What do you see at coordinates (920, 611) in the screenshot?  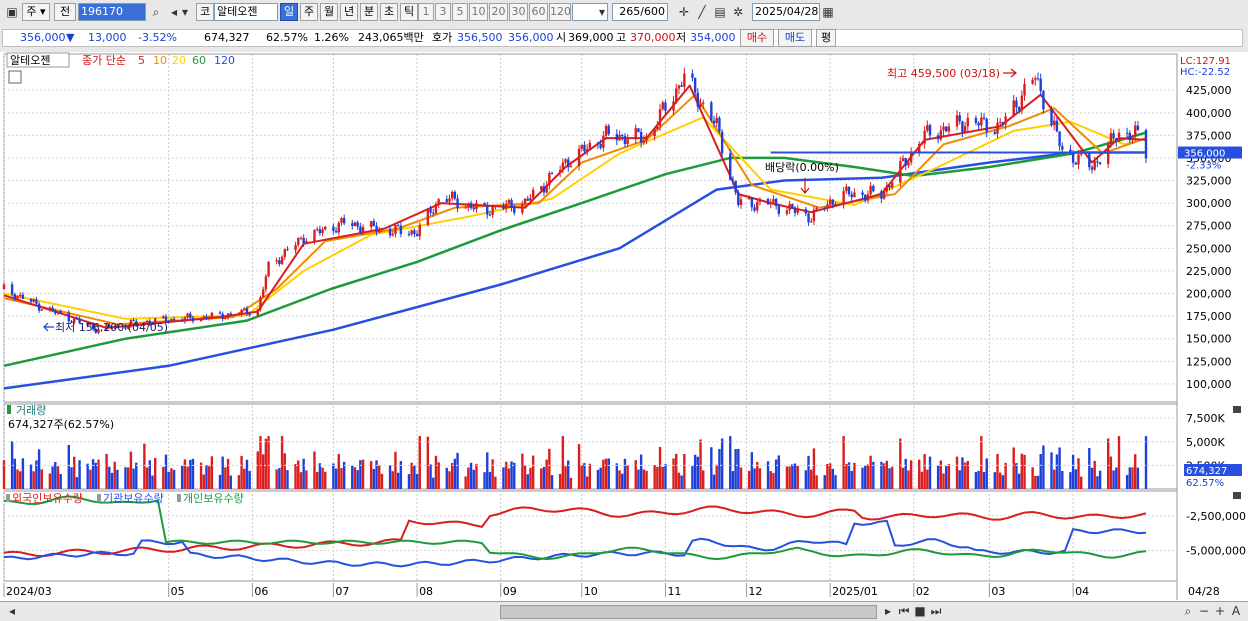 I see `stop-icon: ■` at bounding box center [920, 611].